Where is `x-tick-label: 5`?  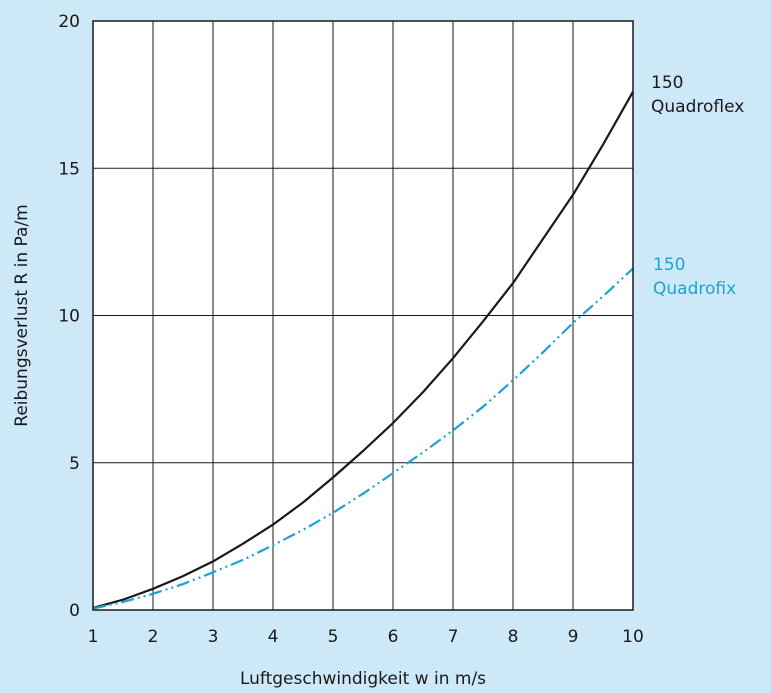 x-tick-label: 5 is located at coordinates (333, 637).